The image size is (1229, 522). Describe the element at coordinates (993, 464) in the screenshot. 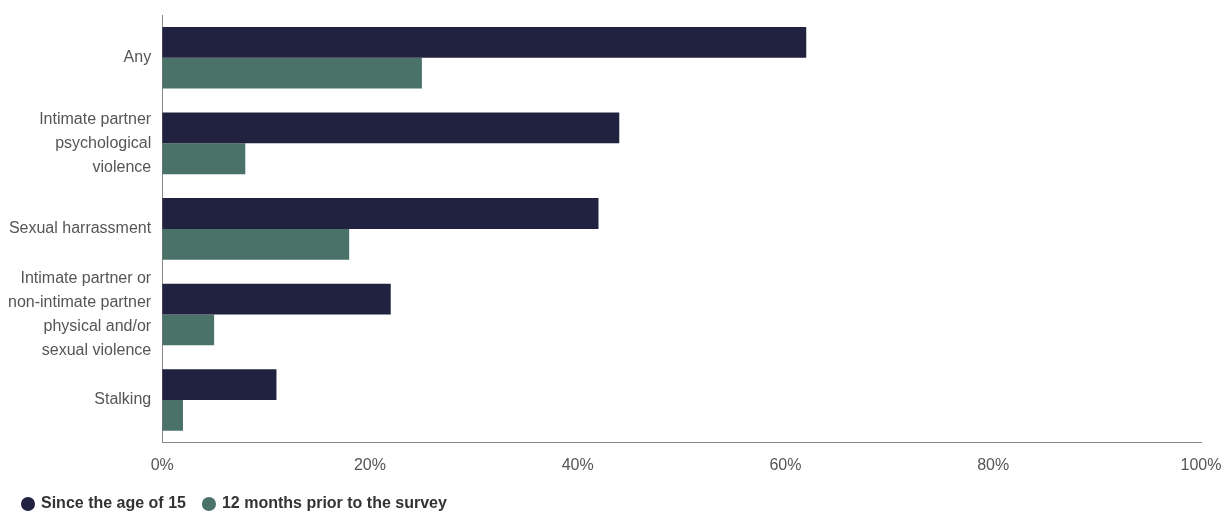

I see `x-tick-label: 80%` at that location.